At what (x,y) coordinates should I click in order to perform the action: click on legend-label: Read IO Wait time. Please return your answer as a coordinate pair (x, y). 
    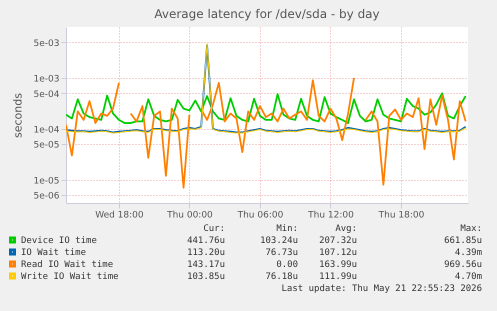
    Looking at the image, I should click on (67, 265).